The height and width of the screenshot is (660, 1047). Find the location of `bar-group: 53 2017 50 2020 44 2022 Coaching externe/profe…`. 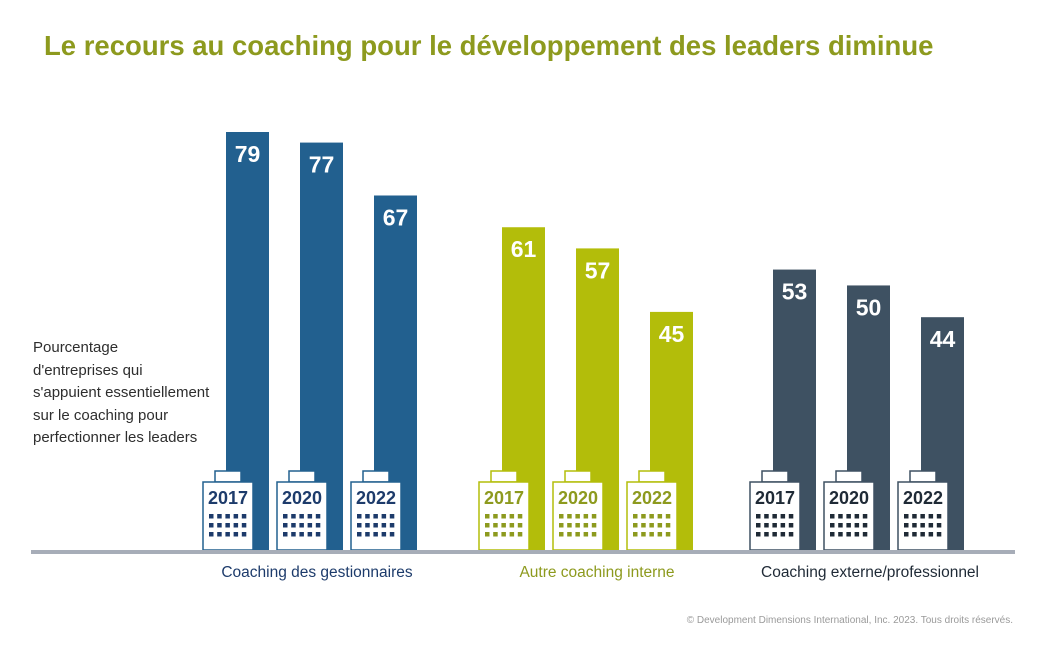

bar-group: 53 2017 50 2020 44 2022 Coaching externe/profe… is located at coordinates (864, 425).